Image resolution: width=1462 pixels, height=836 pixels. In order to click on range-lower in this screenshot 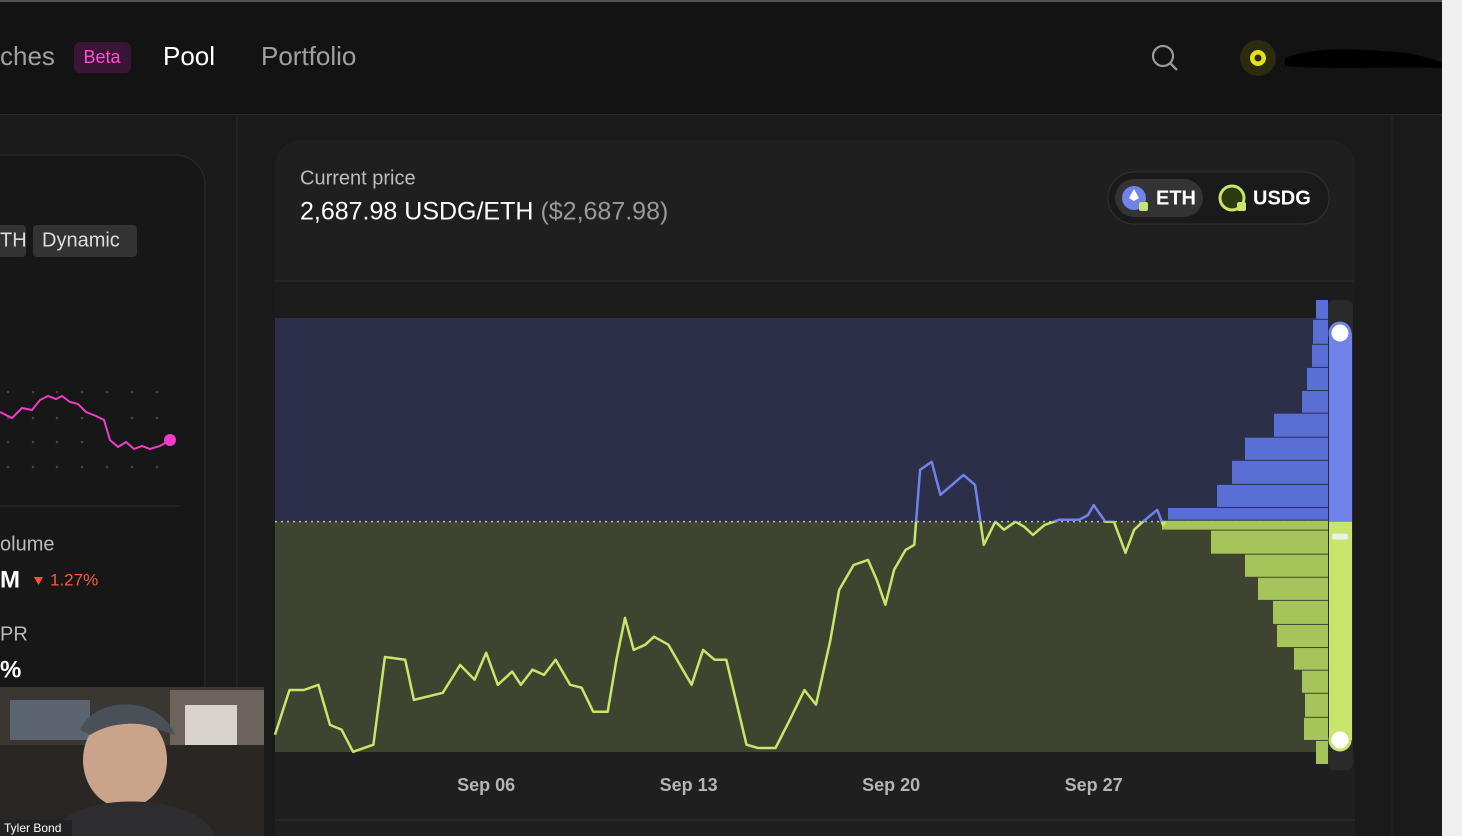, I will do `click(1340, 631)`.